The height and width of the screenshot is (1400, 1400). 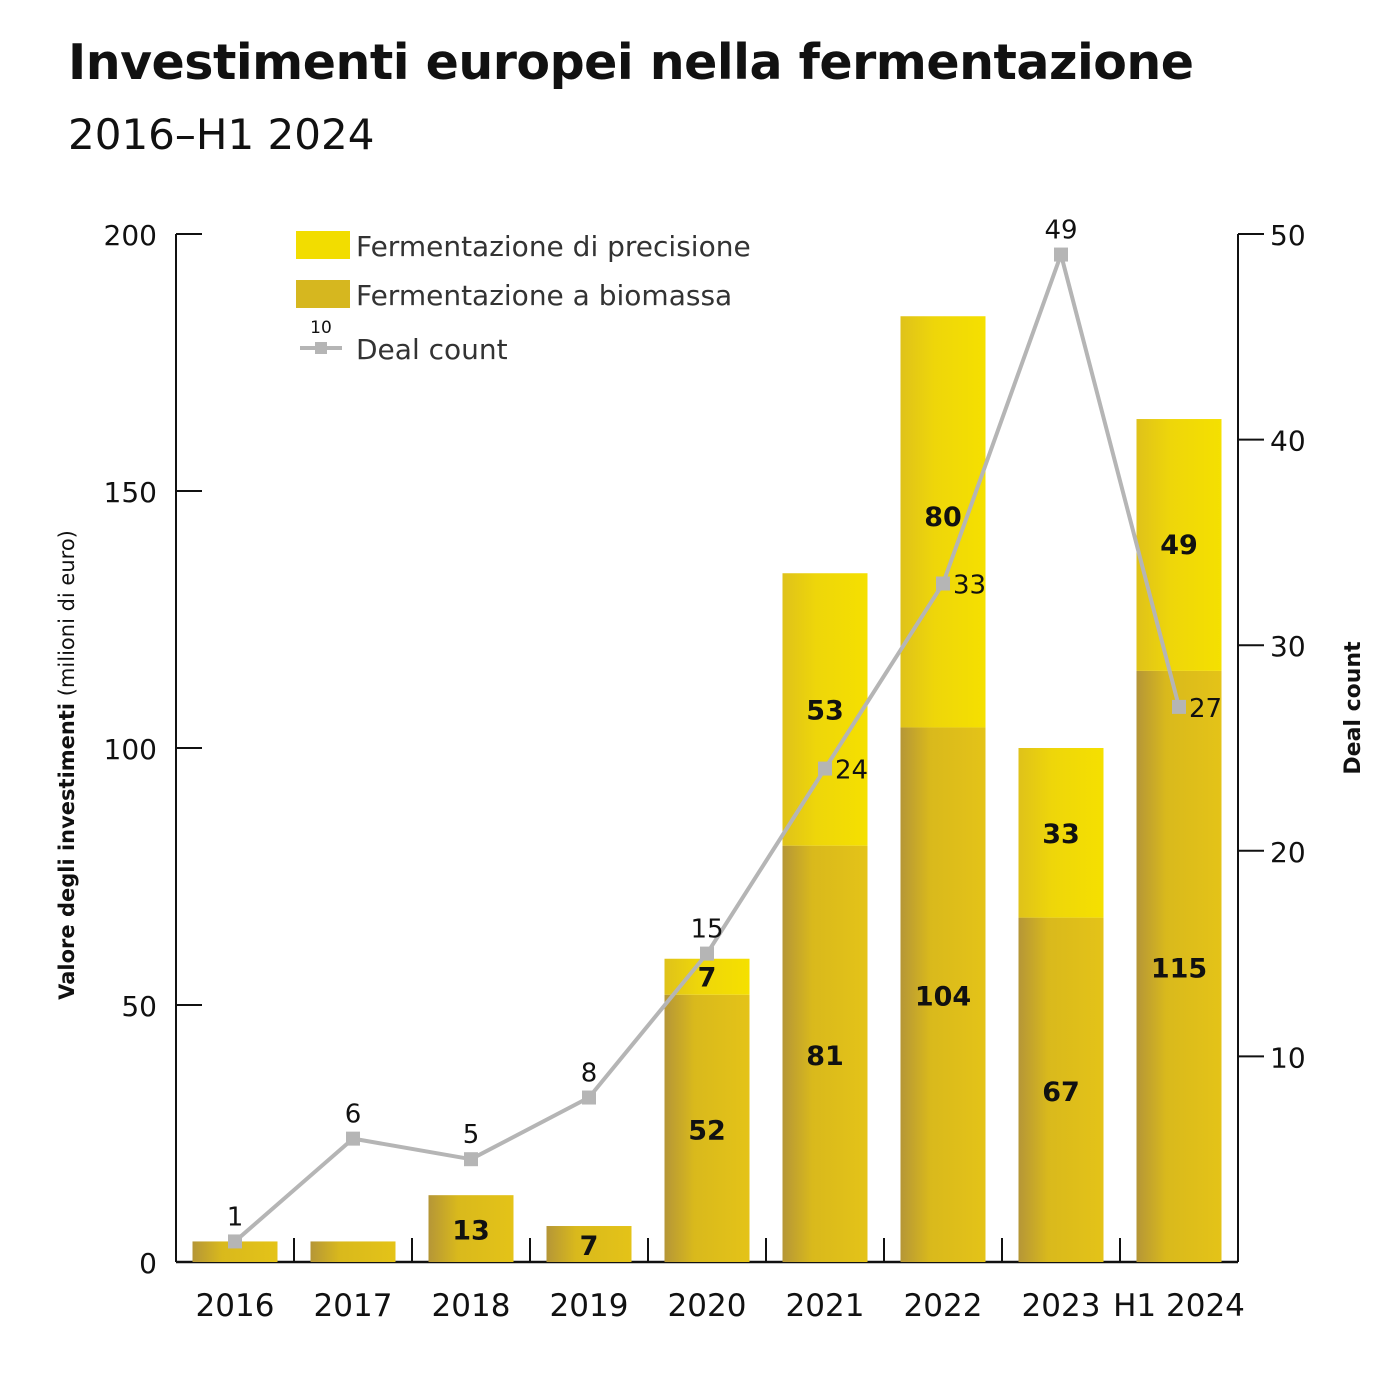 I want to click on bar-label-biomassa: 104, so click(x=943, y=997).